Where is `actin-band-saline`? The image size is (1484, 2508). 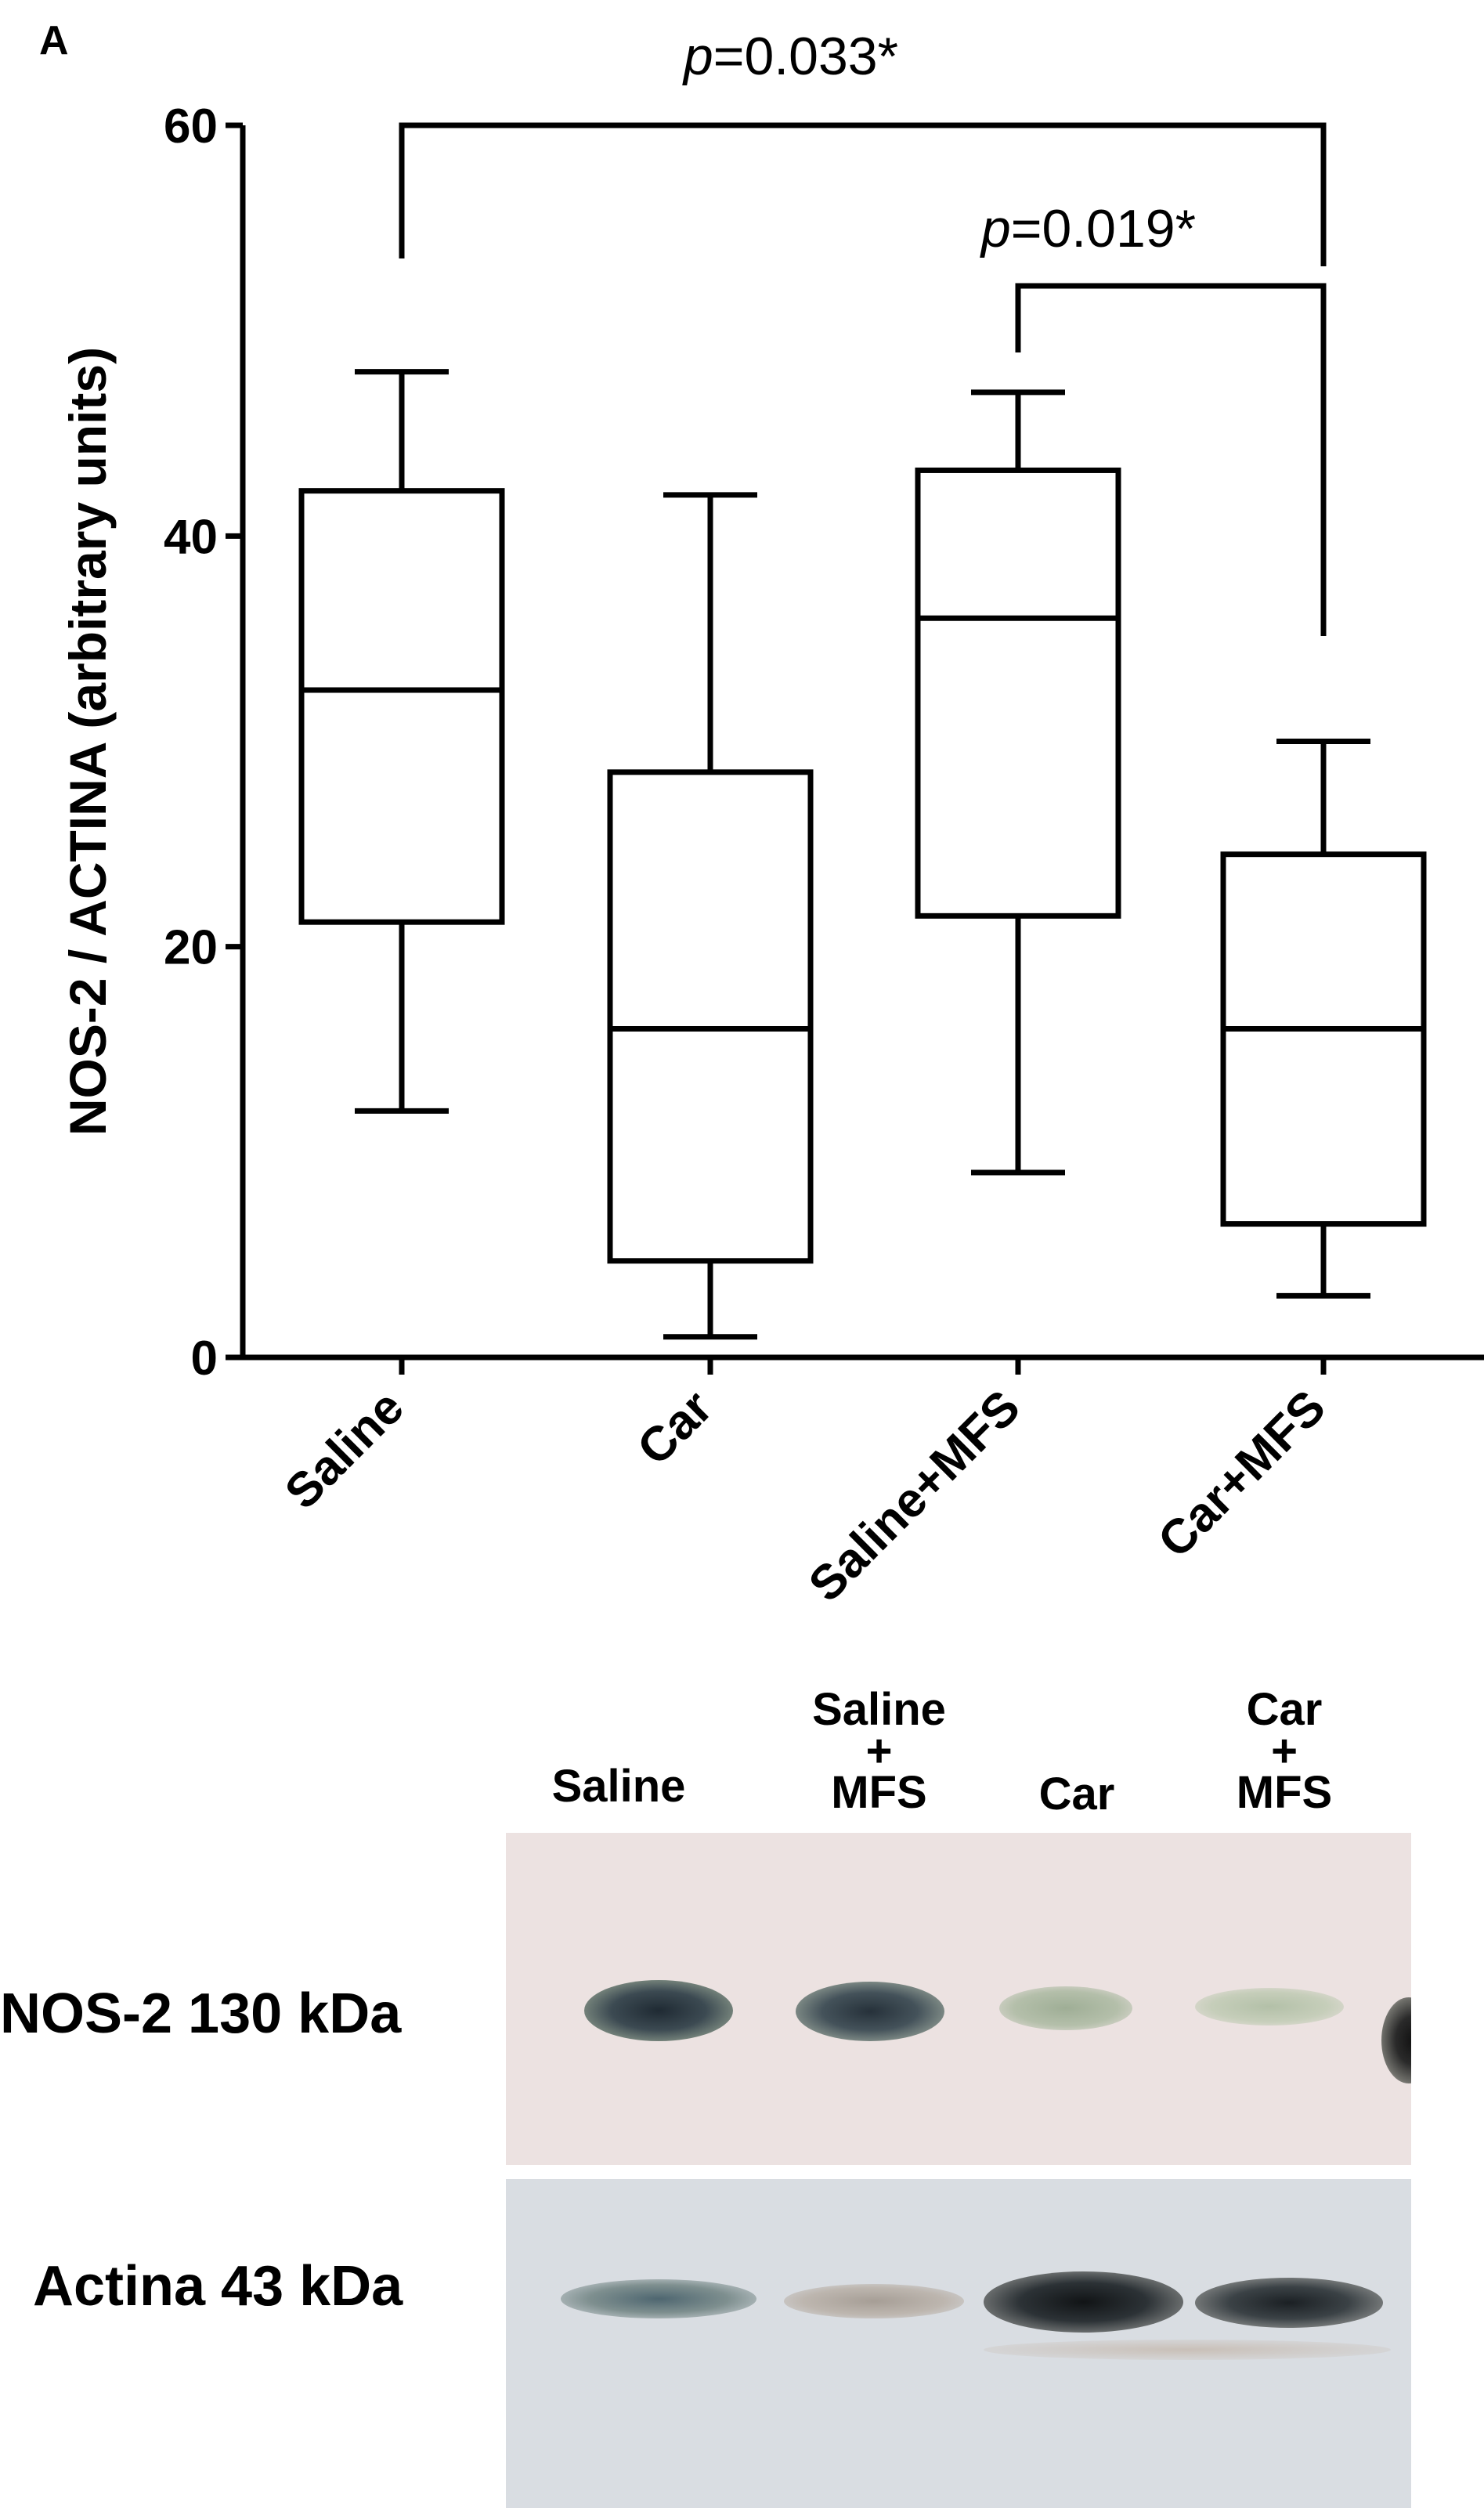
actin-band-saline is located at coordinates (658, 2298).